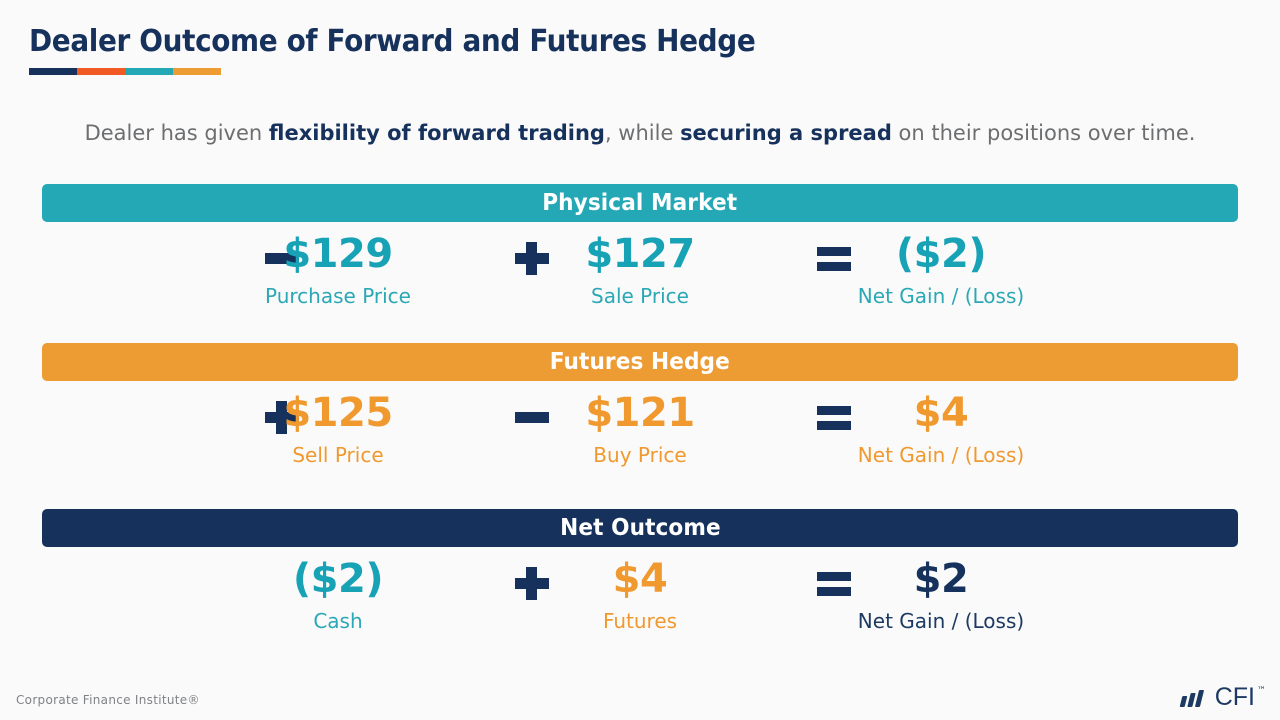  What do you see at coordinates (640, 413) in the screenshot?
I see `cell-value: $121` at bounding box center [640, 413].